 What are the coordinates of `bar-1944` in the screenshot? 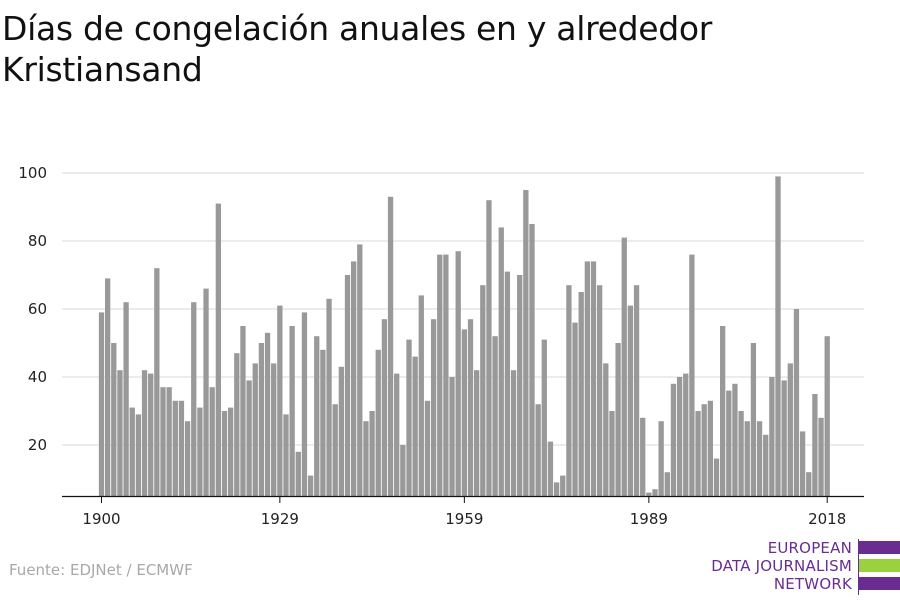 It's located at (372, 453).